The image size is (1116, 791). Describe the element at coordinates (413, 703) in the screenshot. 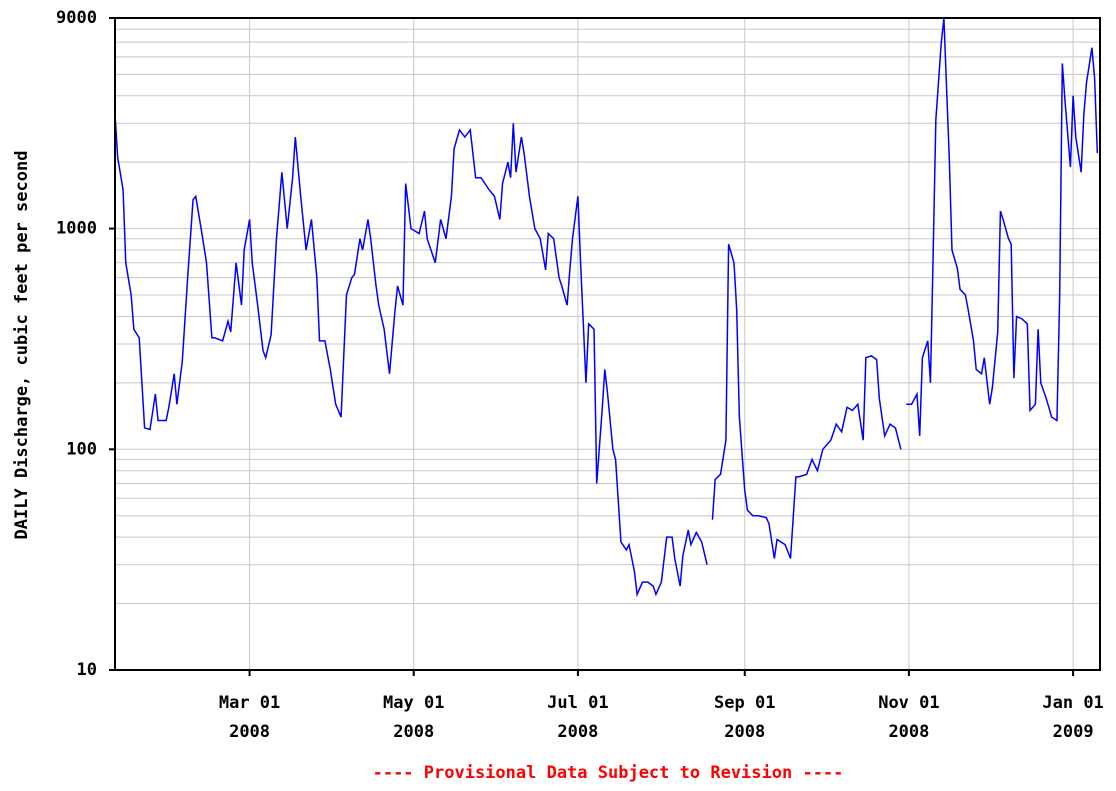

I see `x-tick-label: May 01` at that location.